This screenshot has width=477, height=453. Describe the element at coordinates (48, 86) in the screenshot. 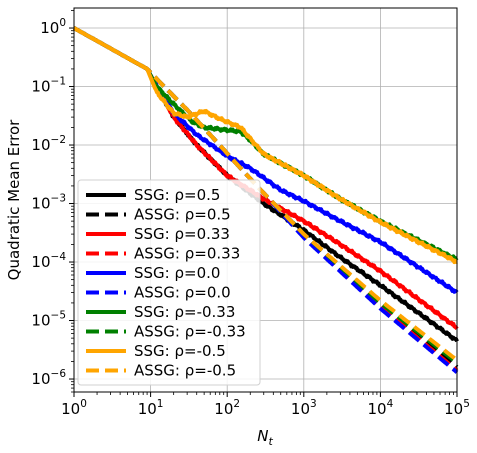

I see `y-tick-label: 10⁻¹` at that location.